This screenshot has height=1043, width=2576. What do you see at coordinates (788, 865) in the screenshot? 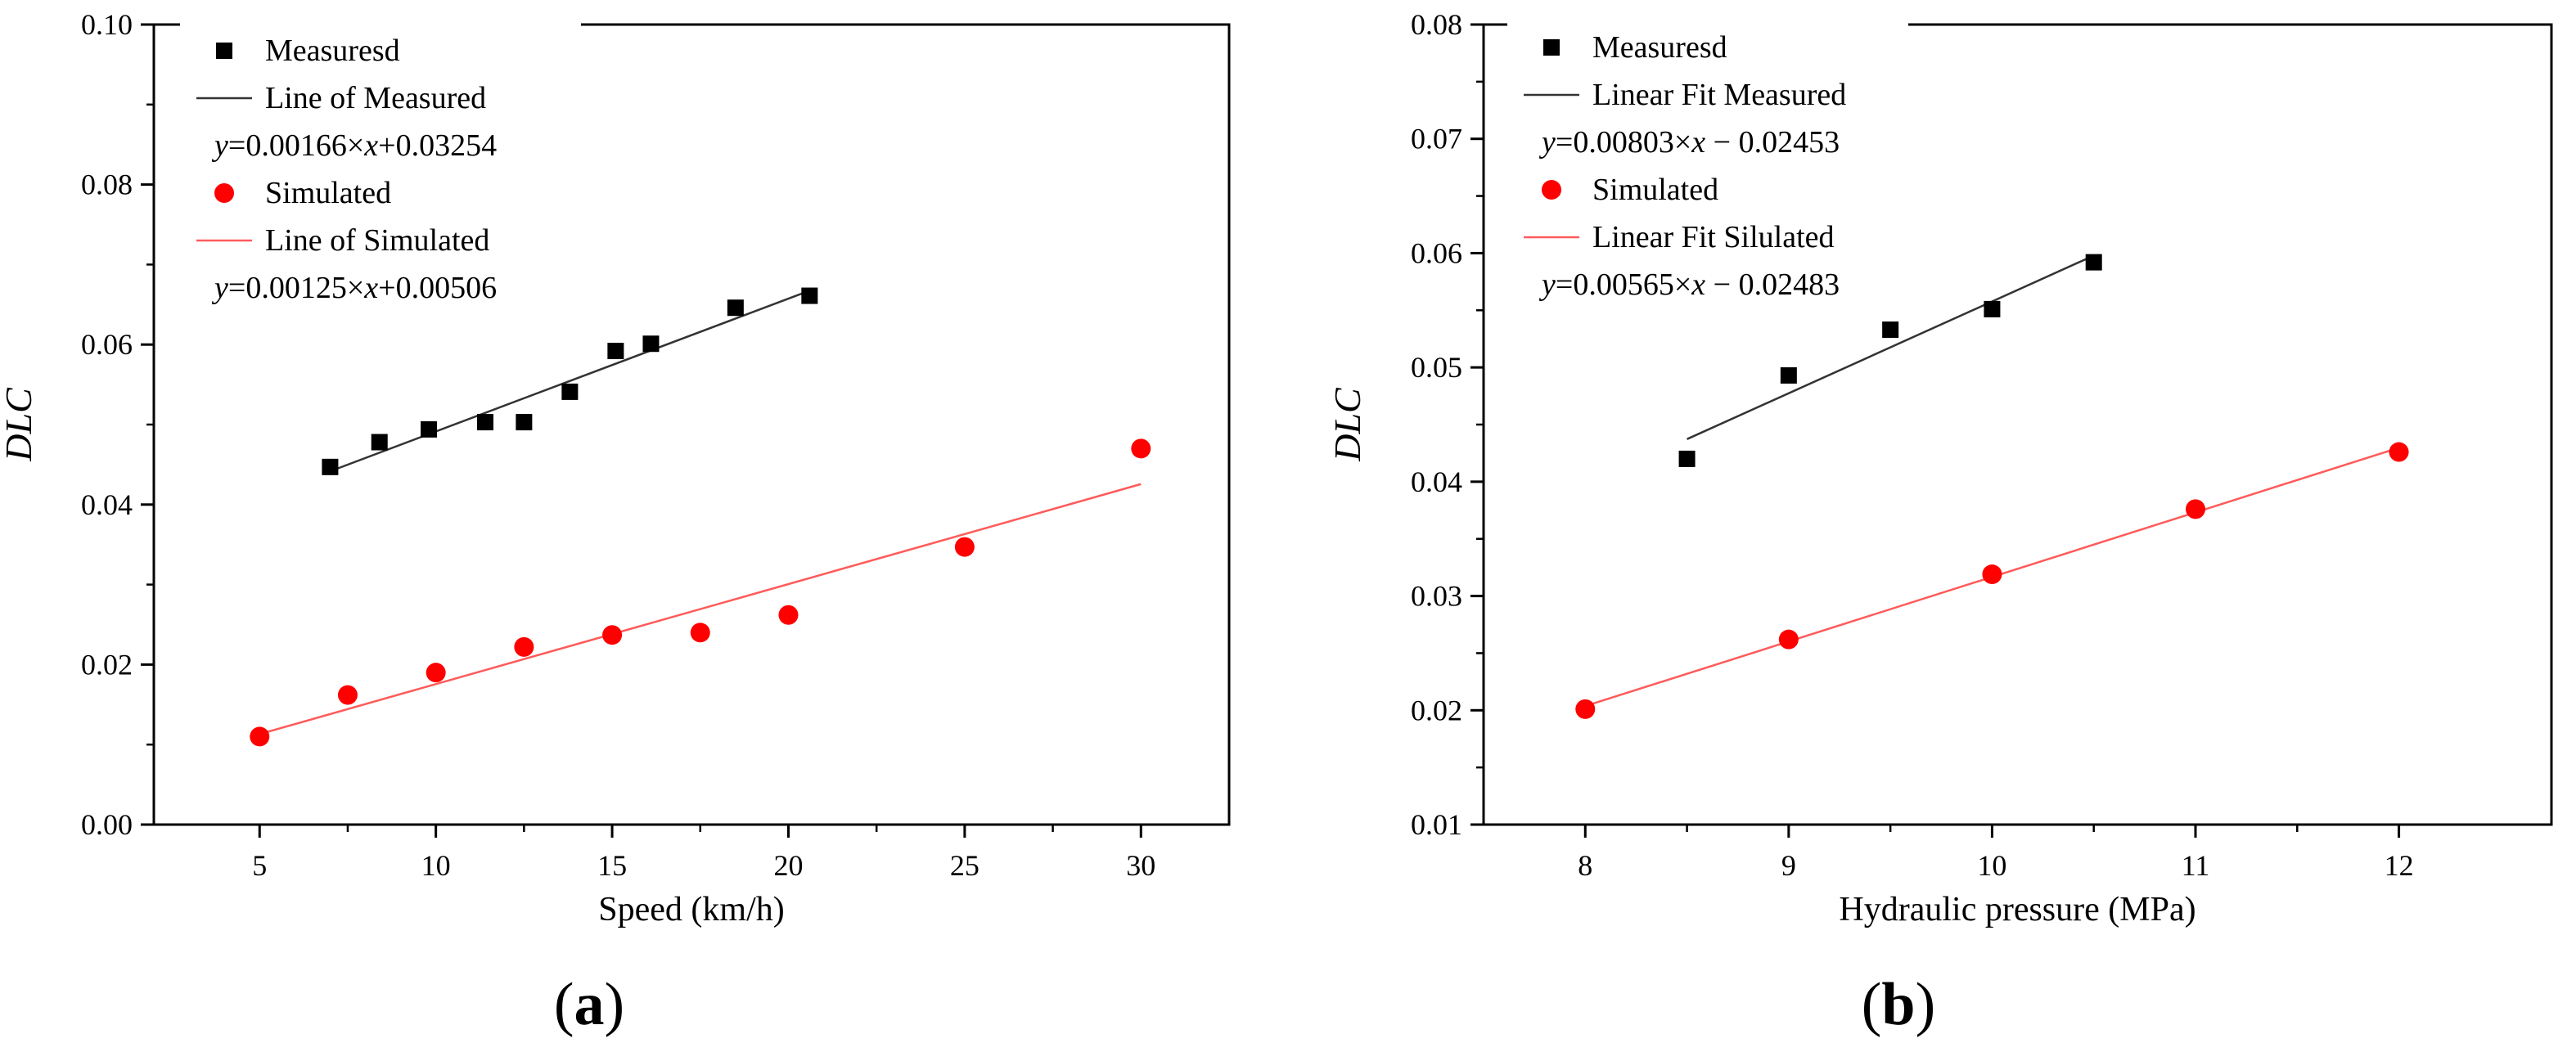
I see `x-tick-label: 20` at bounding box center [788, 865].